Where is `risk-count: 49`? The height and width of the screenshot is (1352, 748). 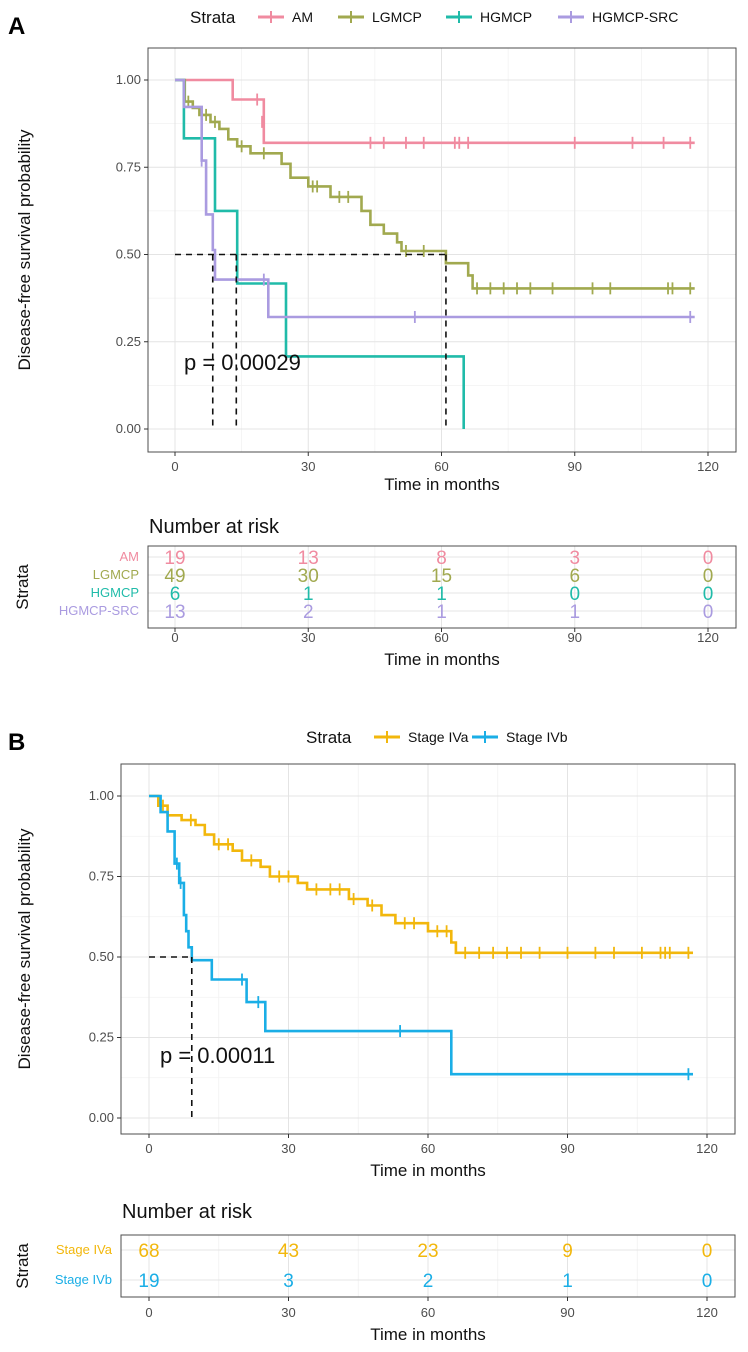
risk-count: 49 is located at coordinates (174, 576).